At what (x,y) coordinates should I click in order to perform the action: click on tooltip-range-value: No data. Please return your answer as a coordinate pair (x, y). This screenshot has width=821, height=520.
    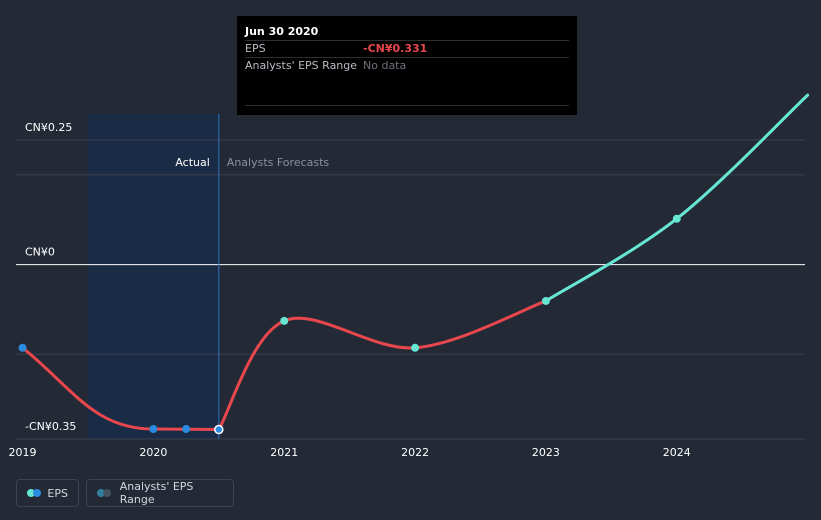
    Looking at the image, I should click on (385, 65).